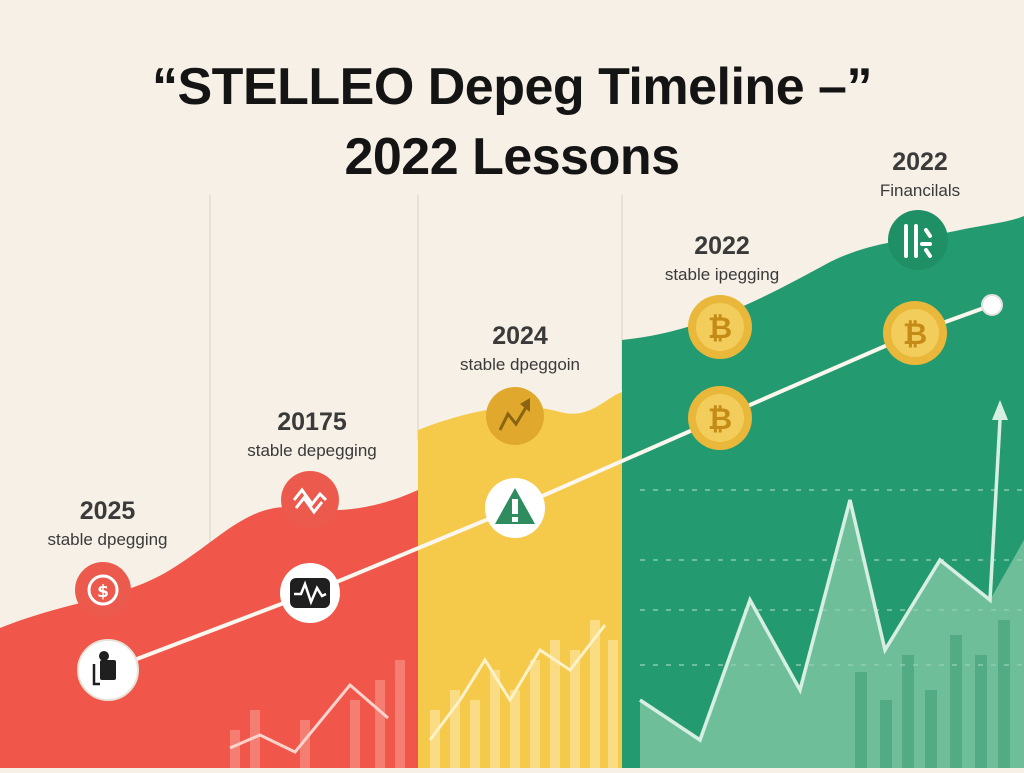  Describe the element at coordinates (317, 714) in the screenshot. I see `red-band-decoration` at that location.